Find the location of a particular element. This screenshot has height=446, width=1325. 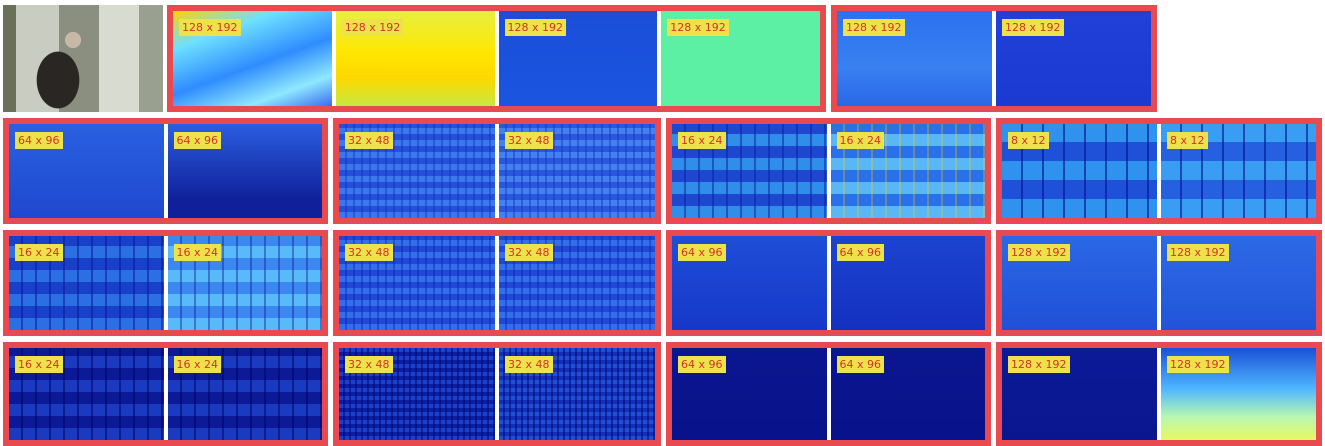

input-photo is located at coordinates (83, 58).